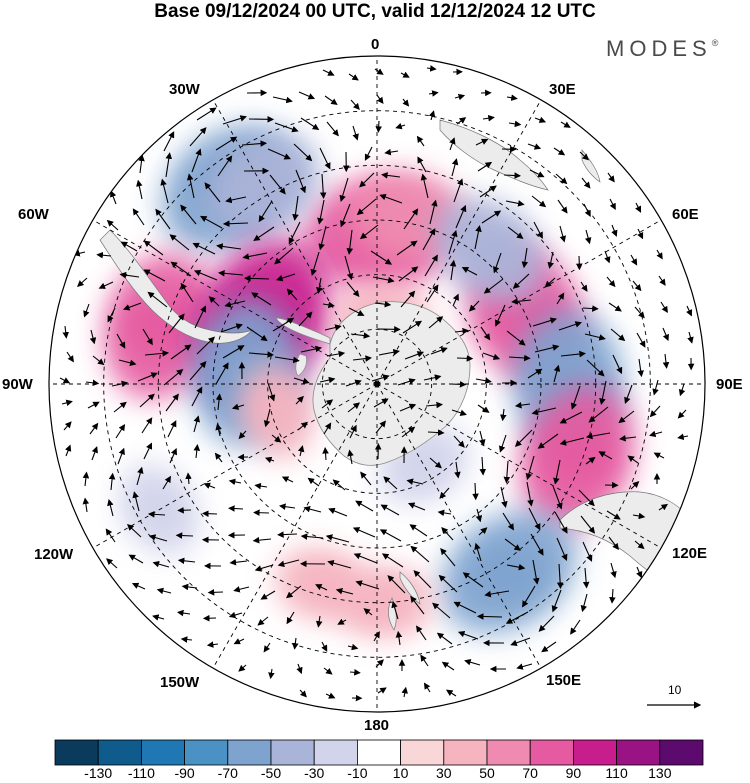 Image resolution: width=750 pixels, height=783 pixels. What do you see at coordinates (180, 682) in the screenshot?
I see `label-lon-150w: 150W` at bounding box center [180, 682].